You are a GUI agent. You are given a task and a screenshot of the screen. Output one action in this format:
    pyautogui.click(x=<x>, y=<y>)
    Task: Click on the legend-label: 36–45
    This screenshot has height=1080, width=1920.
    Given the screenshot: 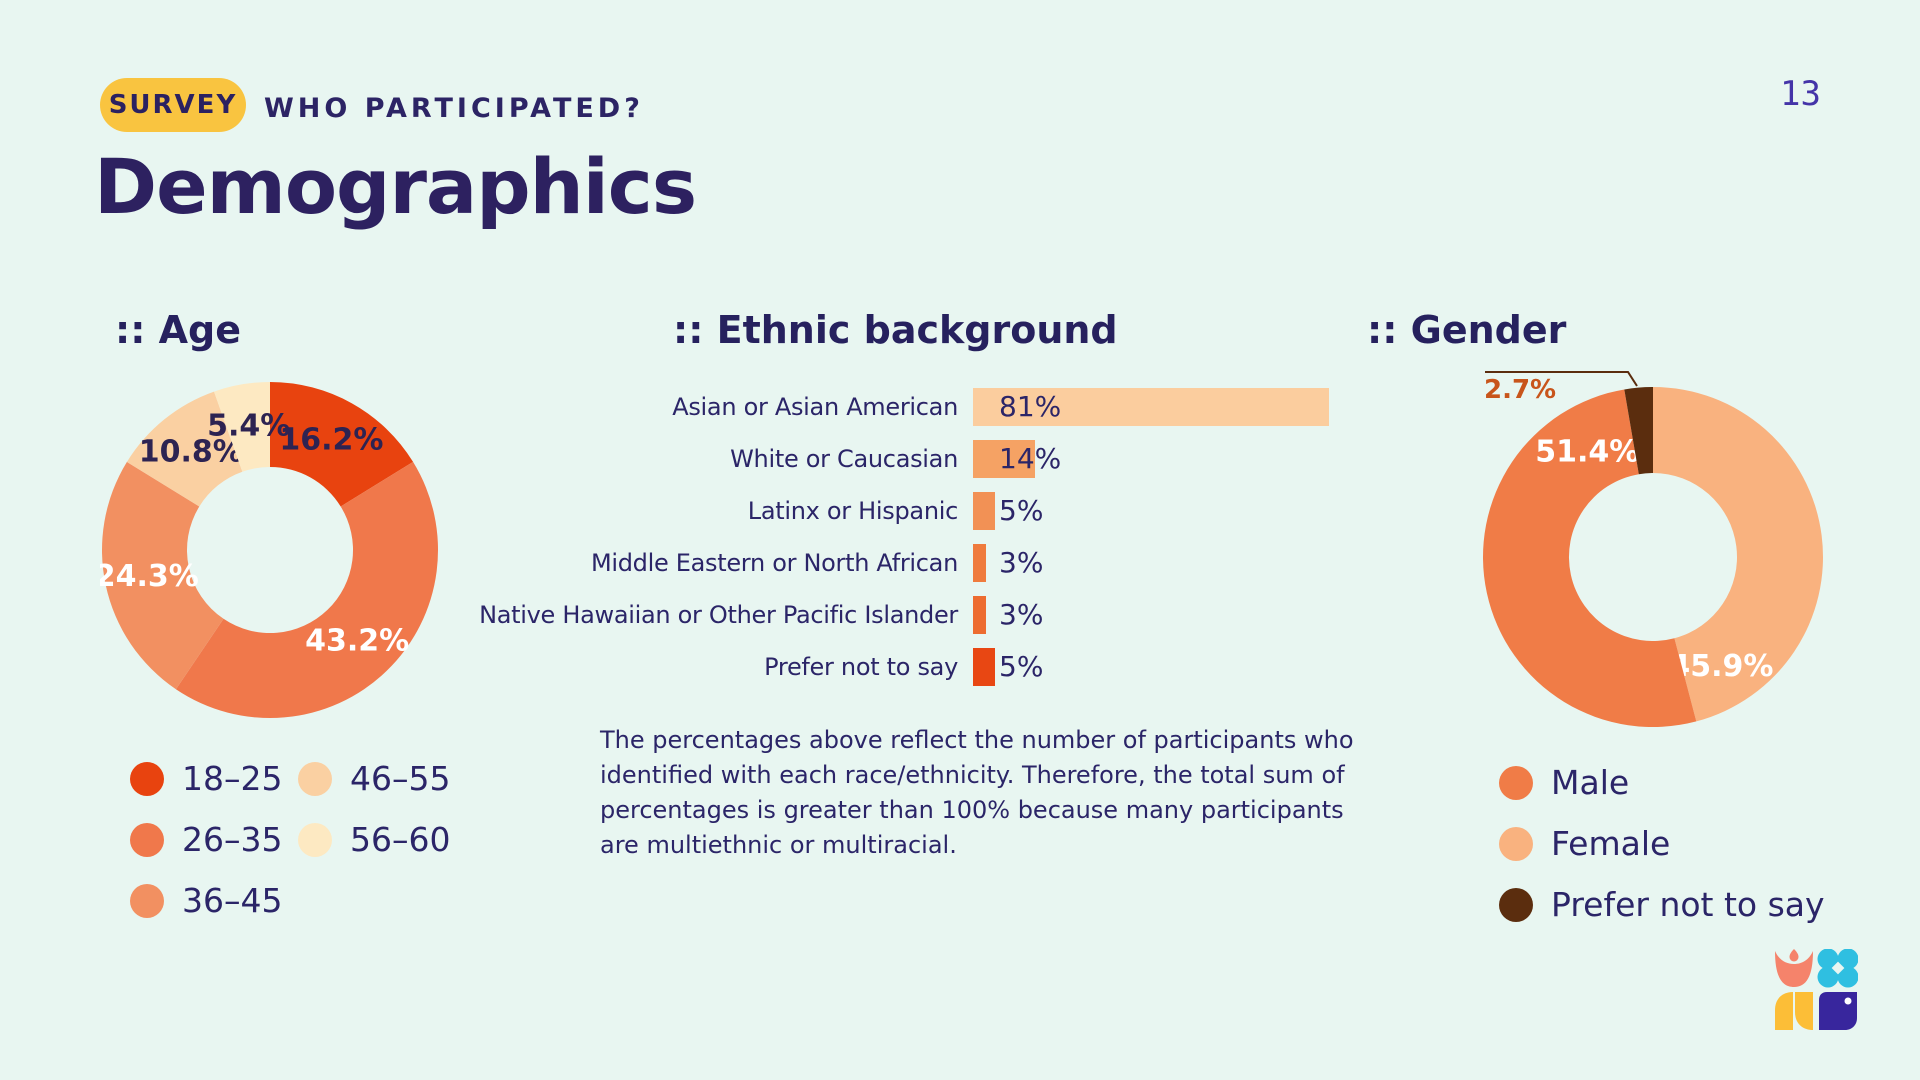 What is the action you would take?
    pyautogui.click(x=232, y=900)
    